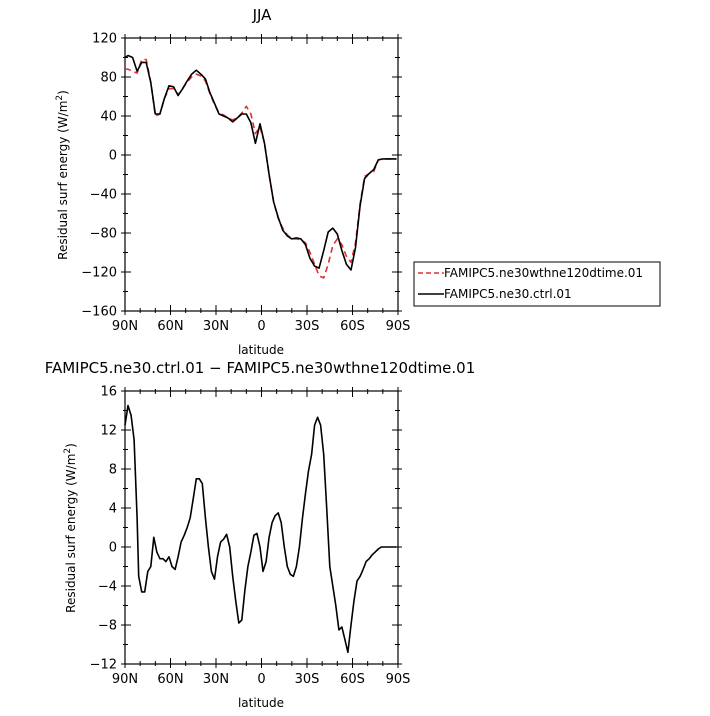  I want to click on top-y-tick-label: −40, so click(103, 195).